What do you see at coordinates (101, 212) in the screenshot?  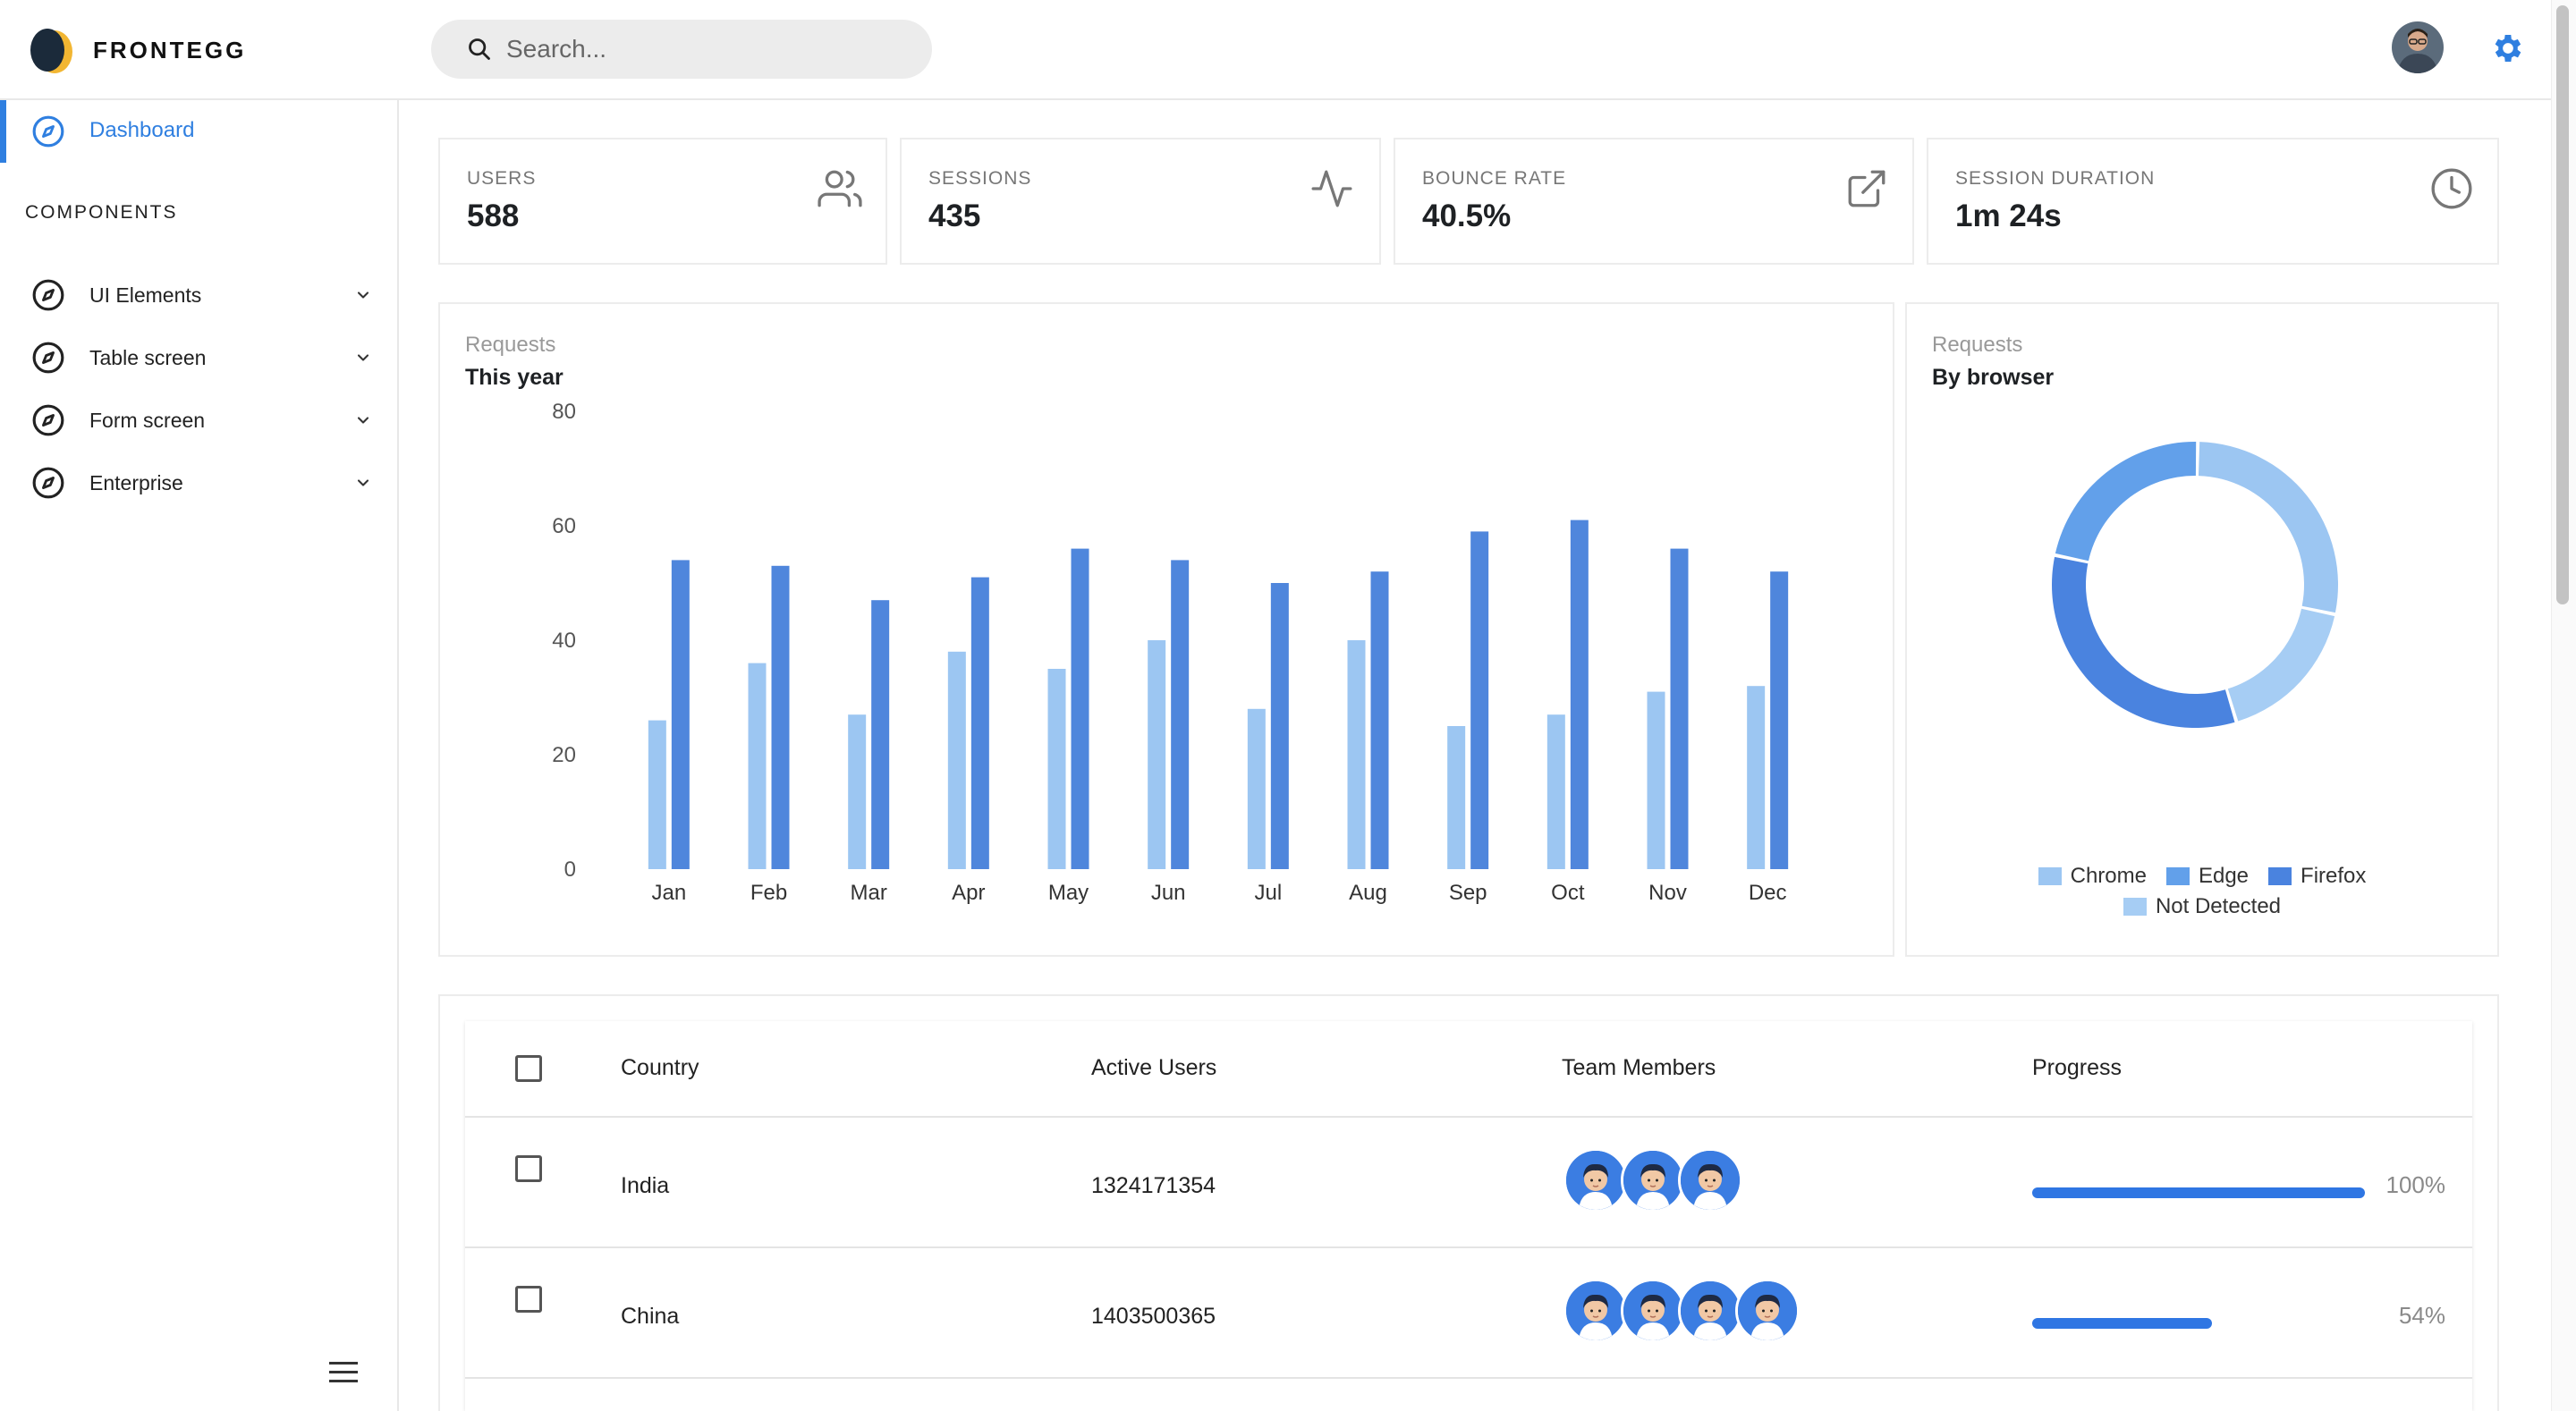 I see `section-title: COMPONENTS` at bounding box center [101, 212].